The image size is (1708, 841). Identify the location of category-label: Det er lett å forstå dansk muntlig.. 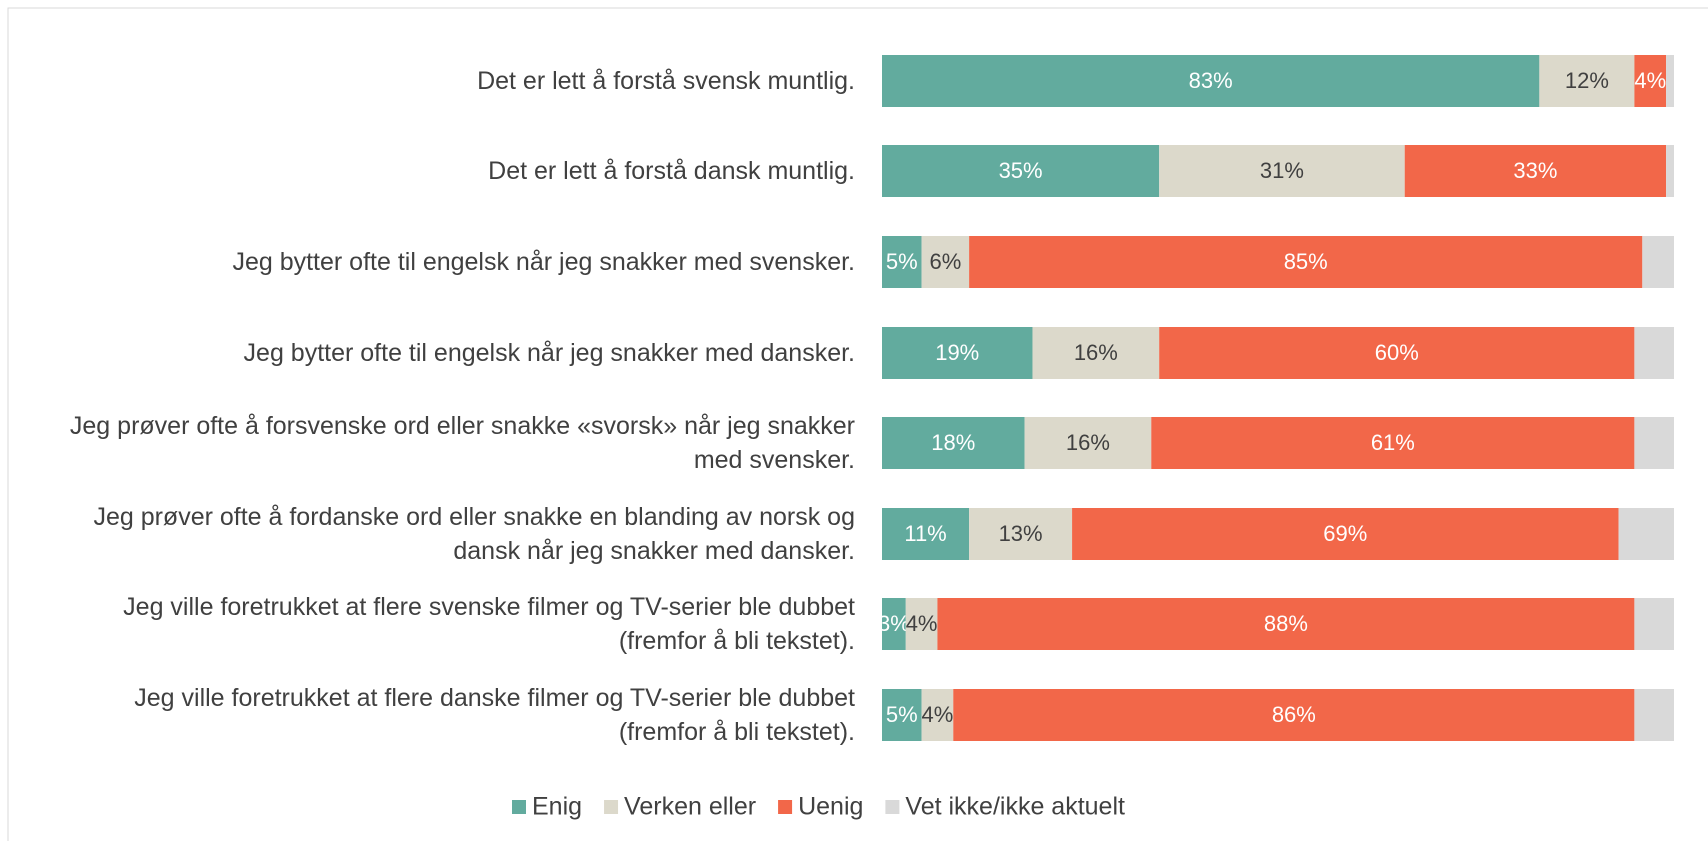
(671, 171).